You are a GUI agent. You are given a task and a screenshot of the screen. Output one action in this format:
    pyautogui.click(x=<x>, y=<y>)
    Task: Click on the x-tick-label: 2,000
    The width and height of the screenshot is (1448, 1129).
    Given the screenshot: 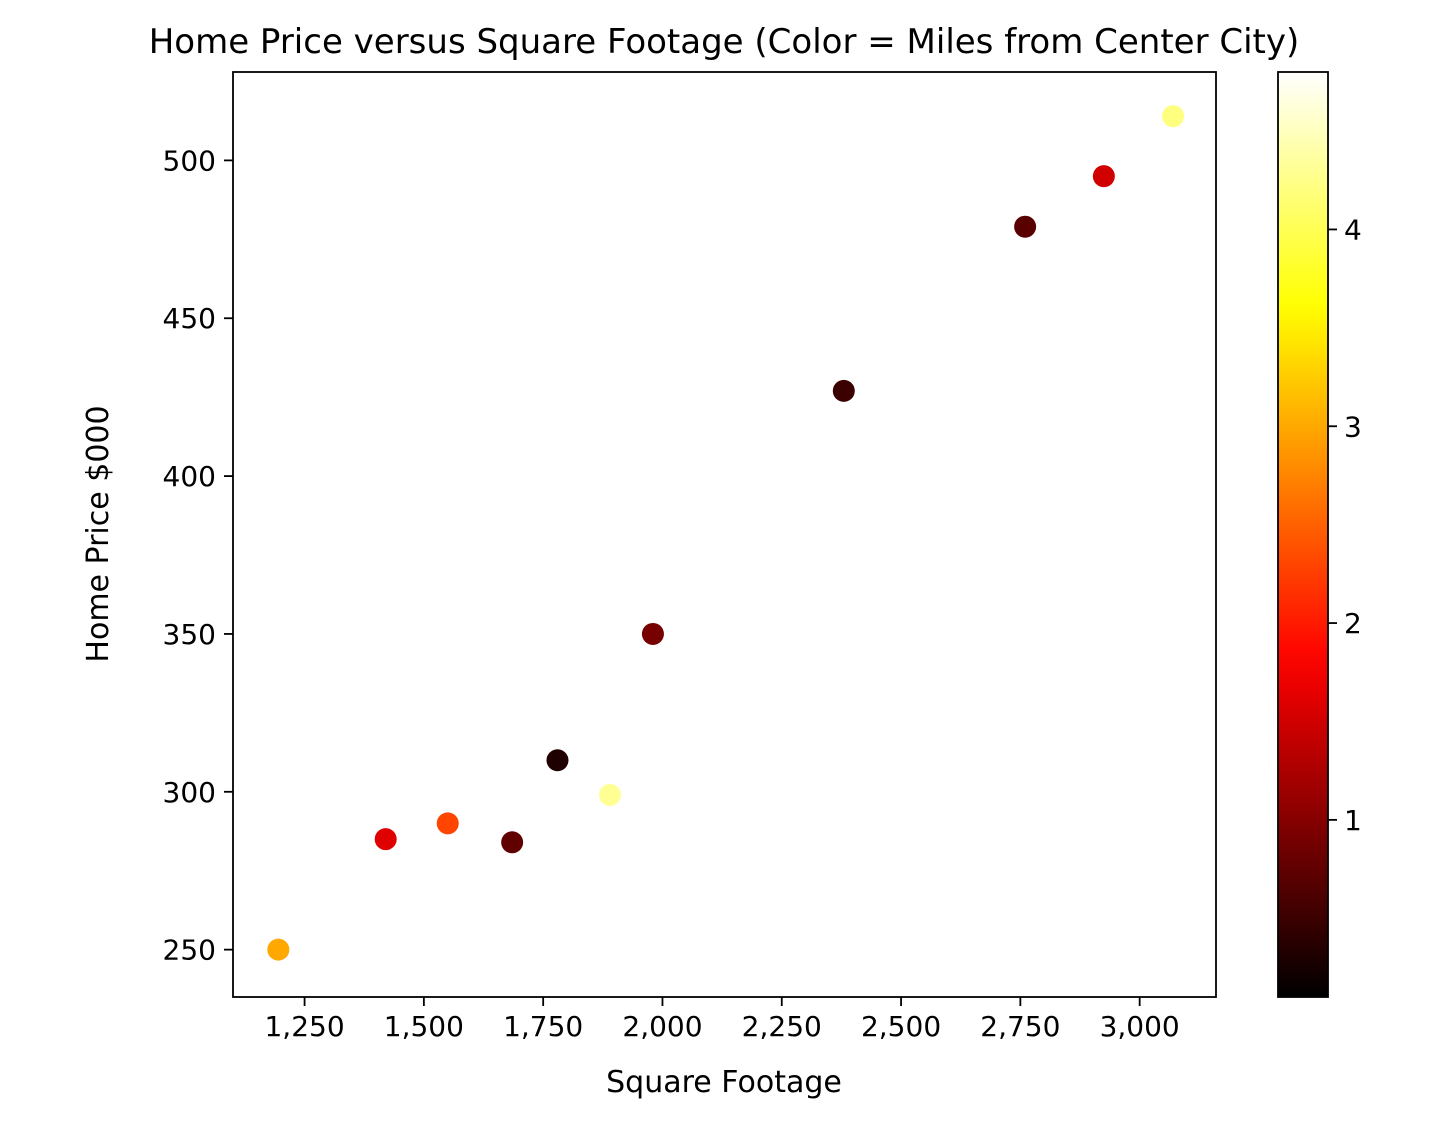 What is the action you would take?
    pyautogui.click(x=662, y=1026)
    